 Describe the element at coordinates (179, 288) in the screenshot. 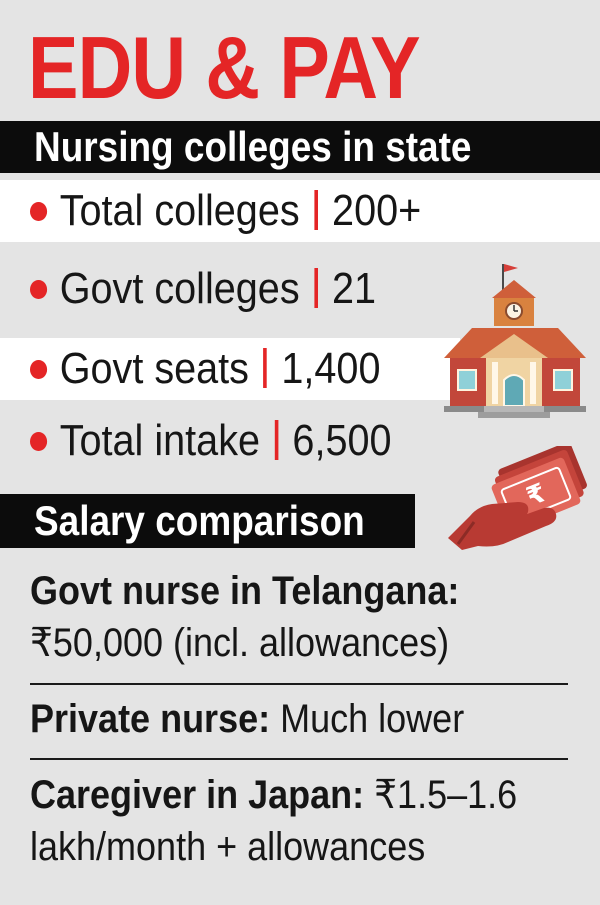

I see `stat-label: Govt colleges` at that location.